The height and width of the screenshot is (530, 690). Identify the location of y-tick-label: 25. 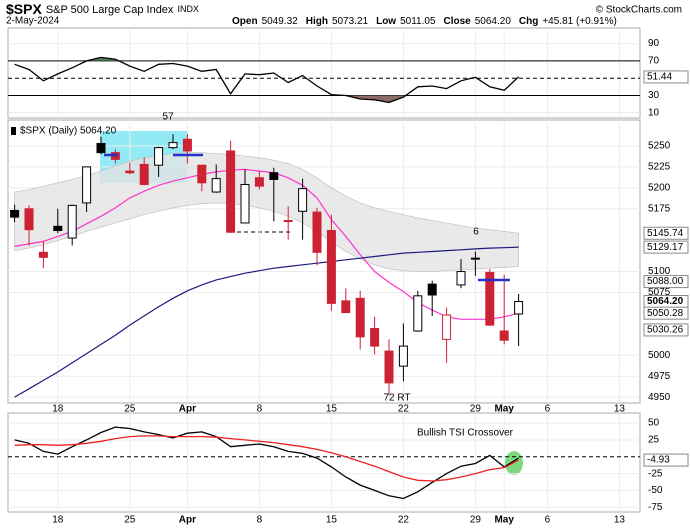
(654, 440).